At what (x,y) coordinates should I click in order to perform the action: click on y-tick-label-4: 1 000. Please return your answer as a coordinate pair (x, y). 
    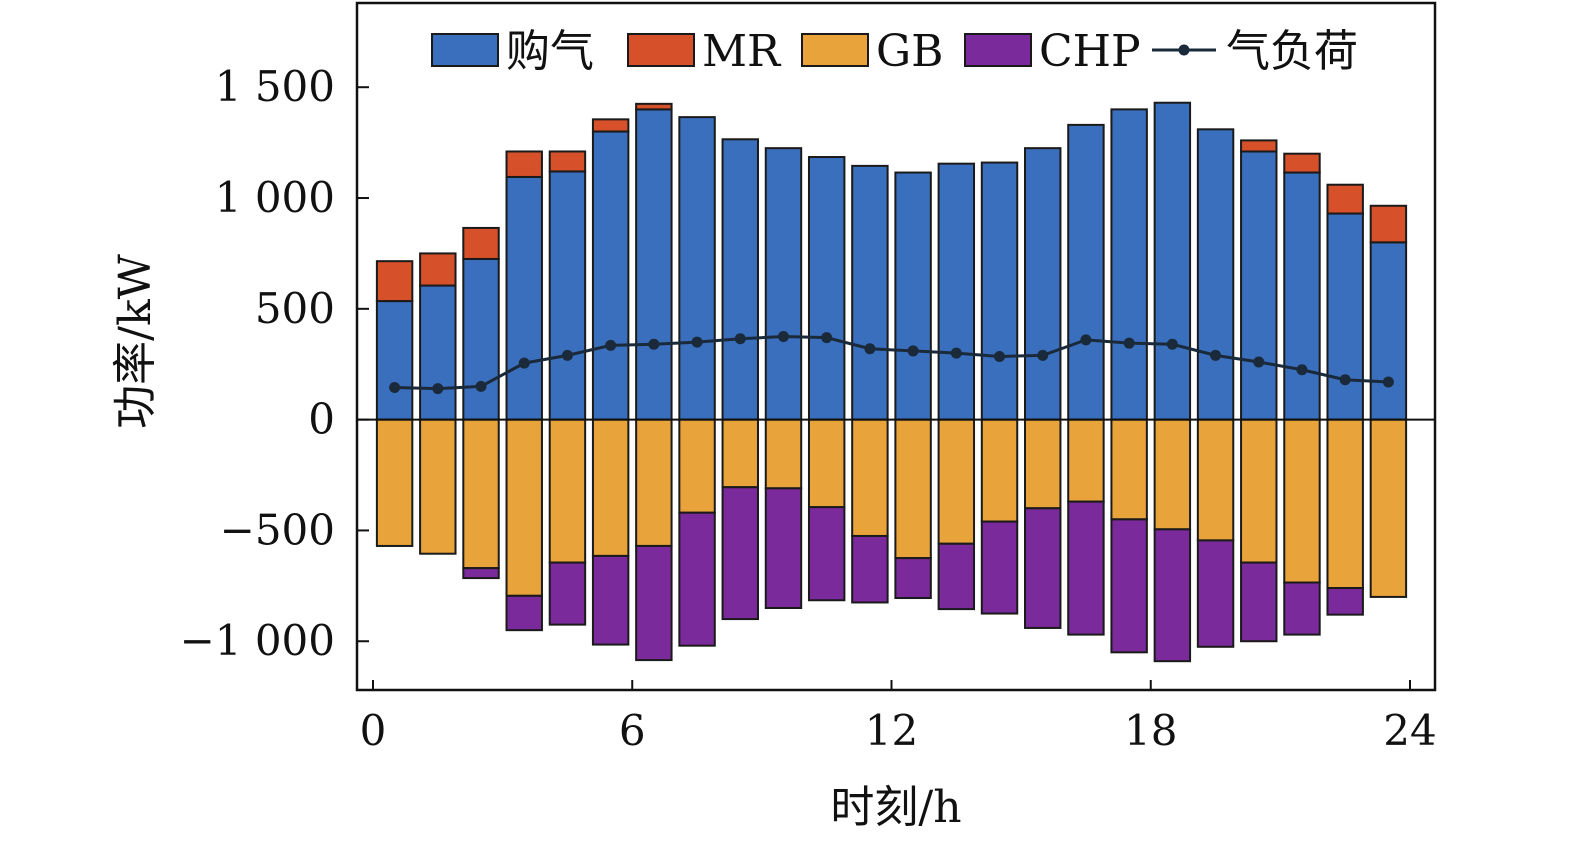
    Looking at the image, I should click on (275, 197).